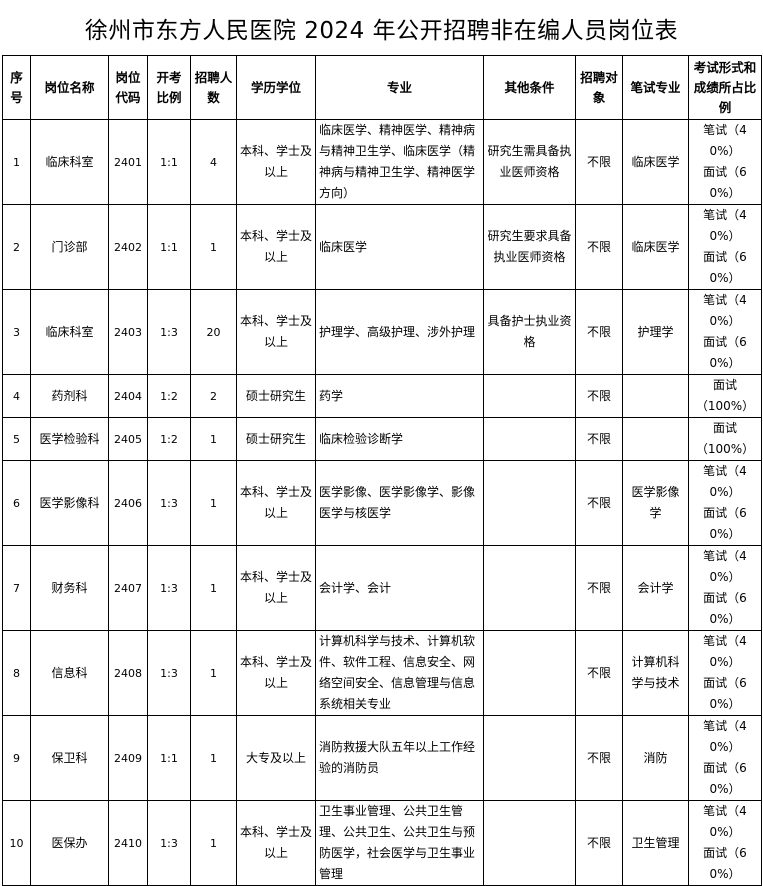 Image resolution: width=763 pixels, height=886 pixels. I want to click on cell-education: 大专及以上, so click(276, 758).